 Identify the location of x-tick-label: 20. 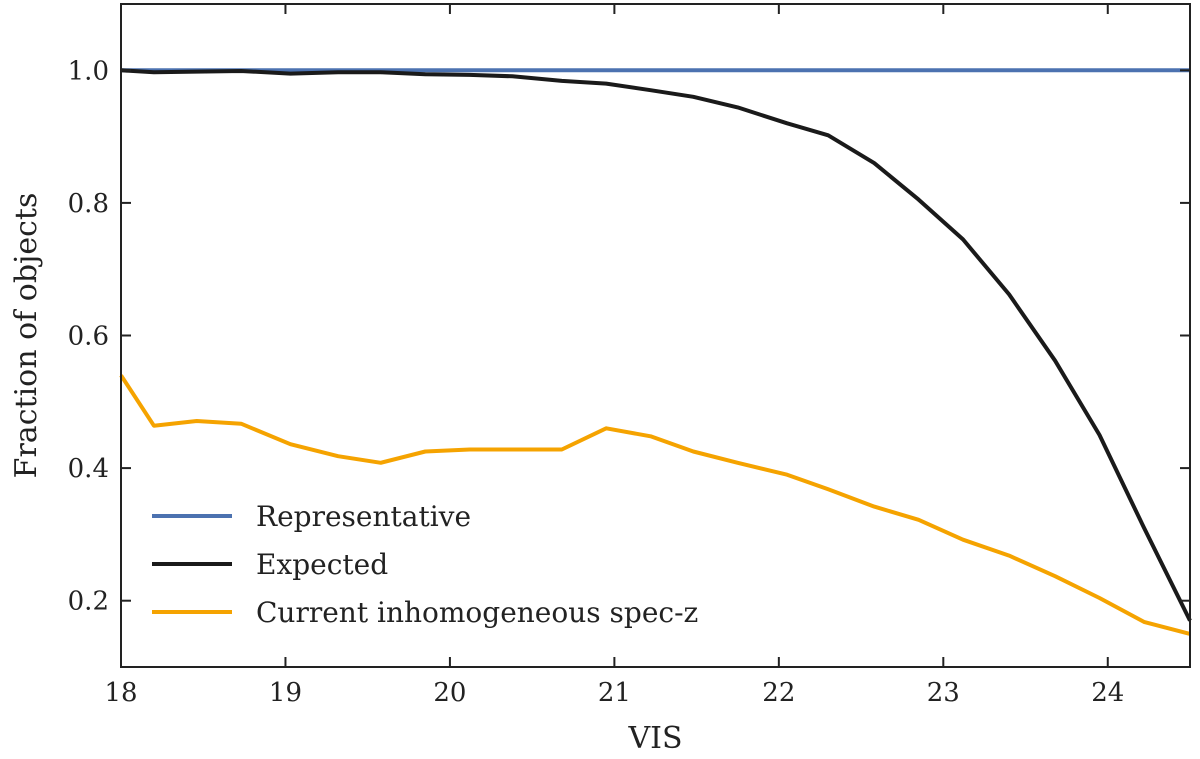
(449, 693).